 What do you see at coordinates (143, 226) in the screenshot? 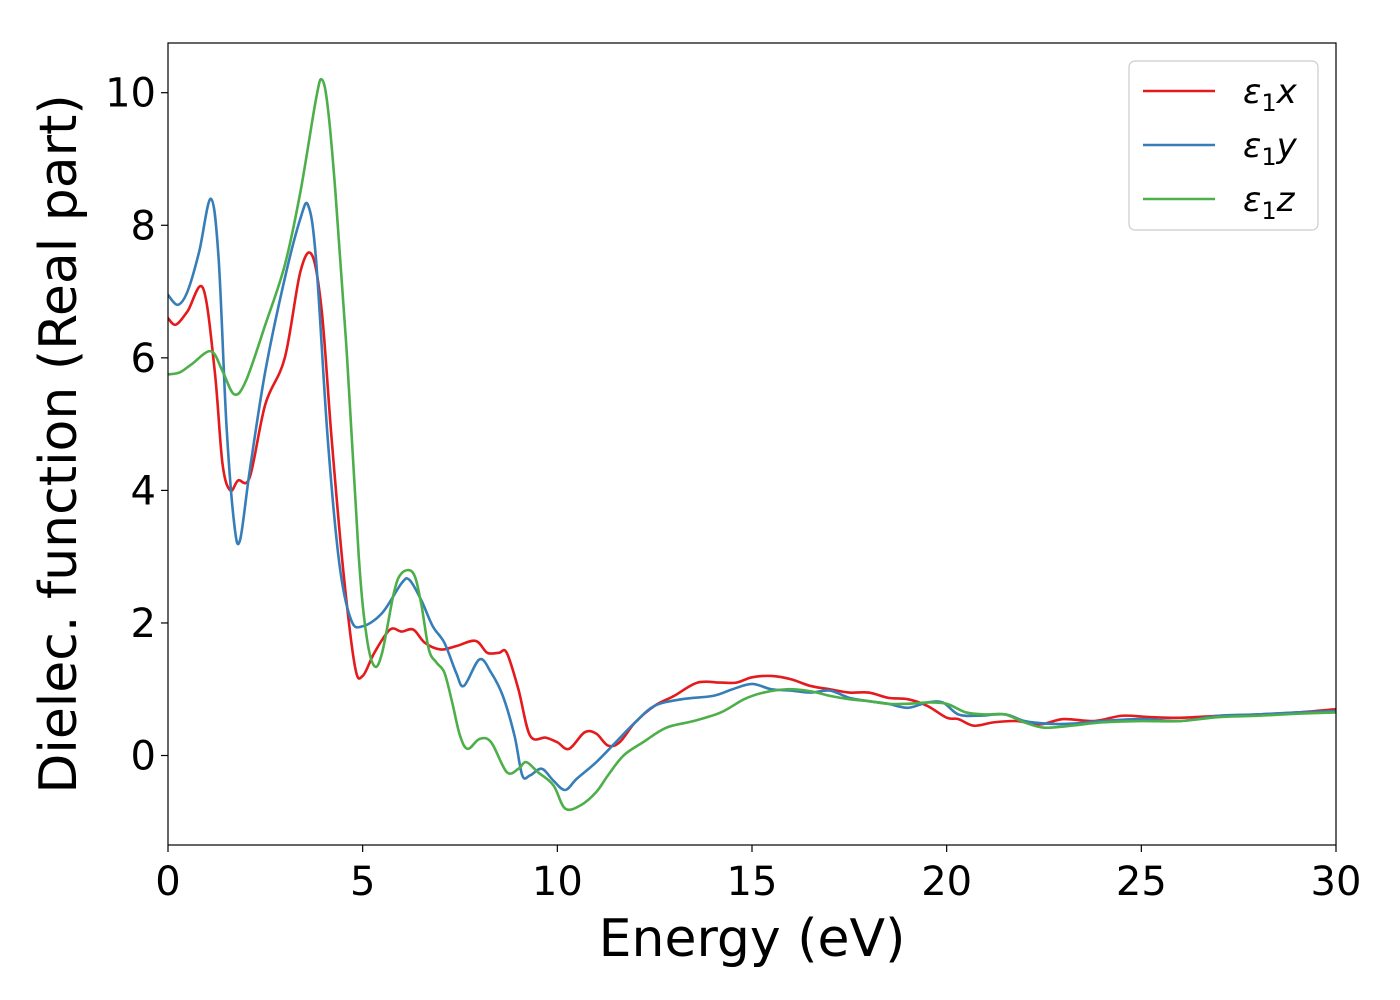
I see `y-tick-label: 8` at bounding box center [143, 226].